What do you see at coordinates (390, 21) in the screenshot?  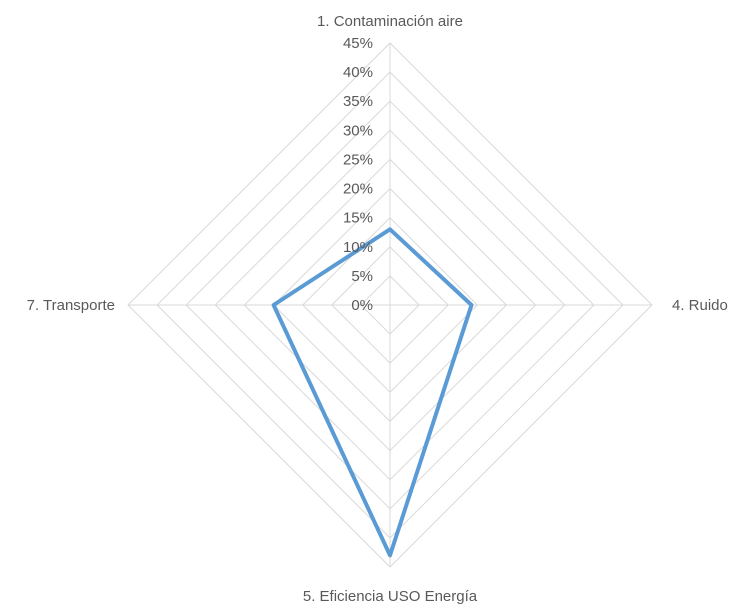 I see `axis-label: 1. Contaminación aire` at bounding box center [390, 21].